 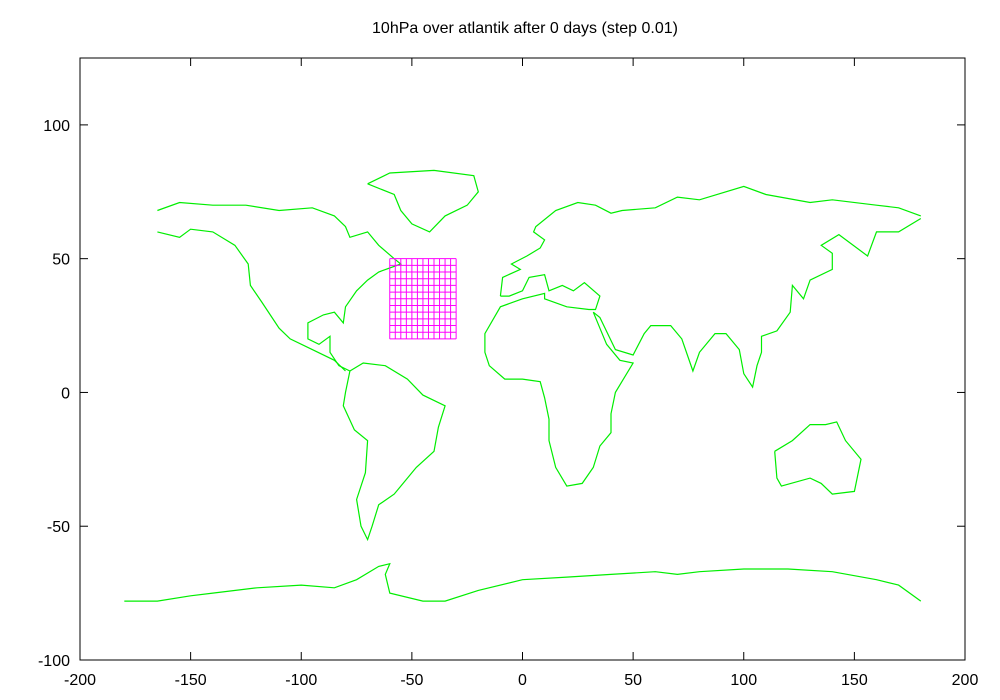 What do you see at coordinates (757, 303) in the screenshot?
I see `coastline-asia-south` at bounding box center [757, 303].